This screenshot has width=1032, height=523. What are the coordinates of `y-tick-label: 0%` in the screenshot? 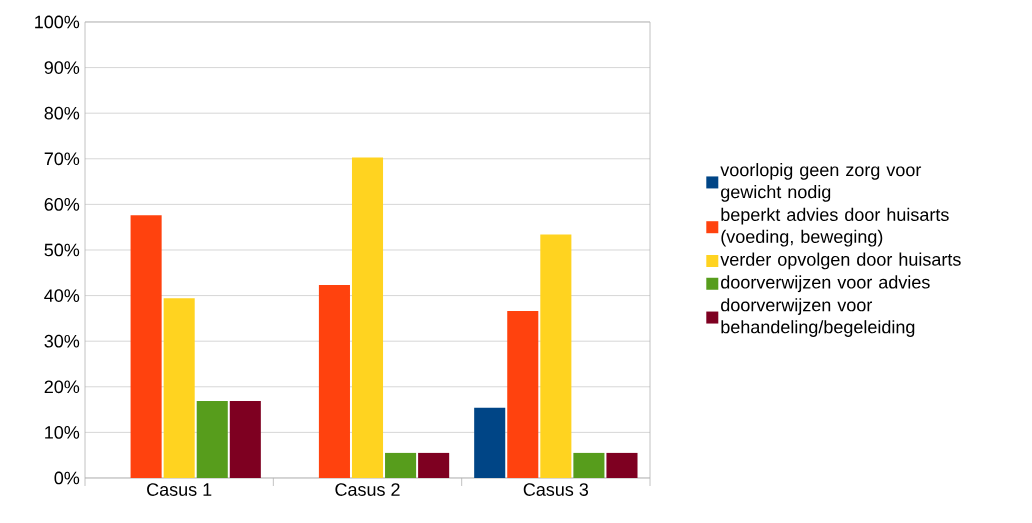 It's located at (67, 478).